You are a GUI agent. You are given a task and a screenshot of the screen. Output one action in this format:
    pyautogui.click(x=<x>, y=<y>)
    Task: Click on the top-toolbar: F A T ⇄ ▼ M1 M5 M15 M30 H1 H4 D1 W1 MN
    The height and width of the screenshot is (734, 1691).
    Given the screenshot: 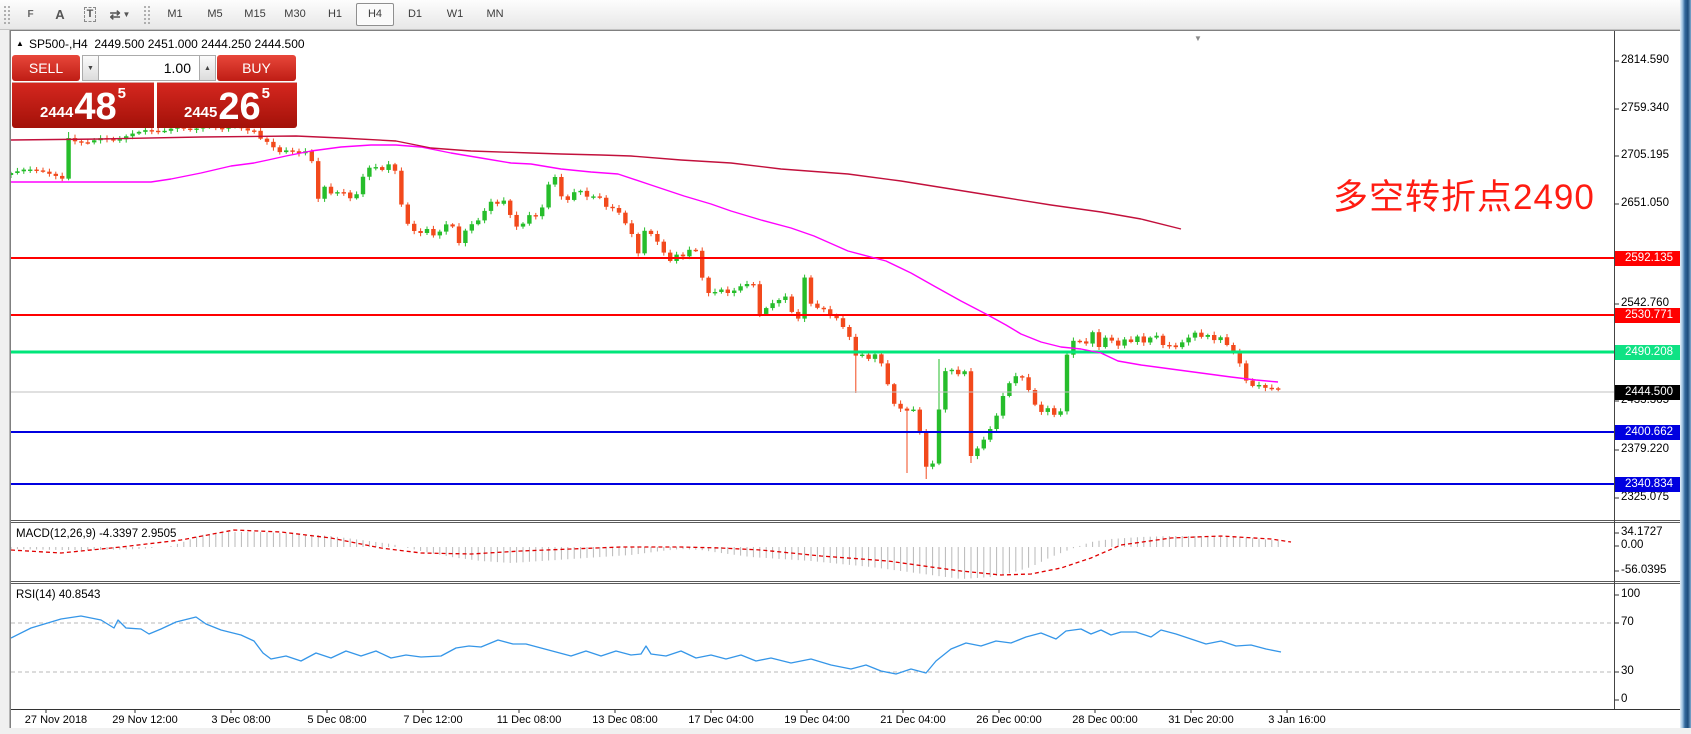 What is the action you would take?
    pyautogui.click(x=845, y=15)
    